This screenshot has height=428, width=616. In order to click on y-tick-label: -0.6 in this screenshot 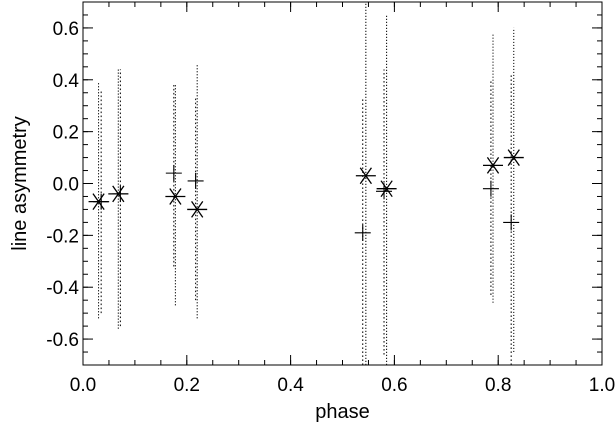, I will do `click(62, 340)`.